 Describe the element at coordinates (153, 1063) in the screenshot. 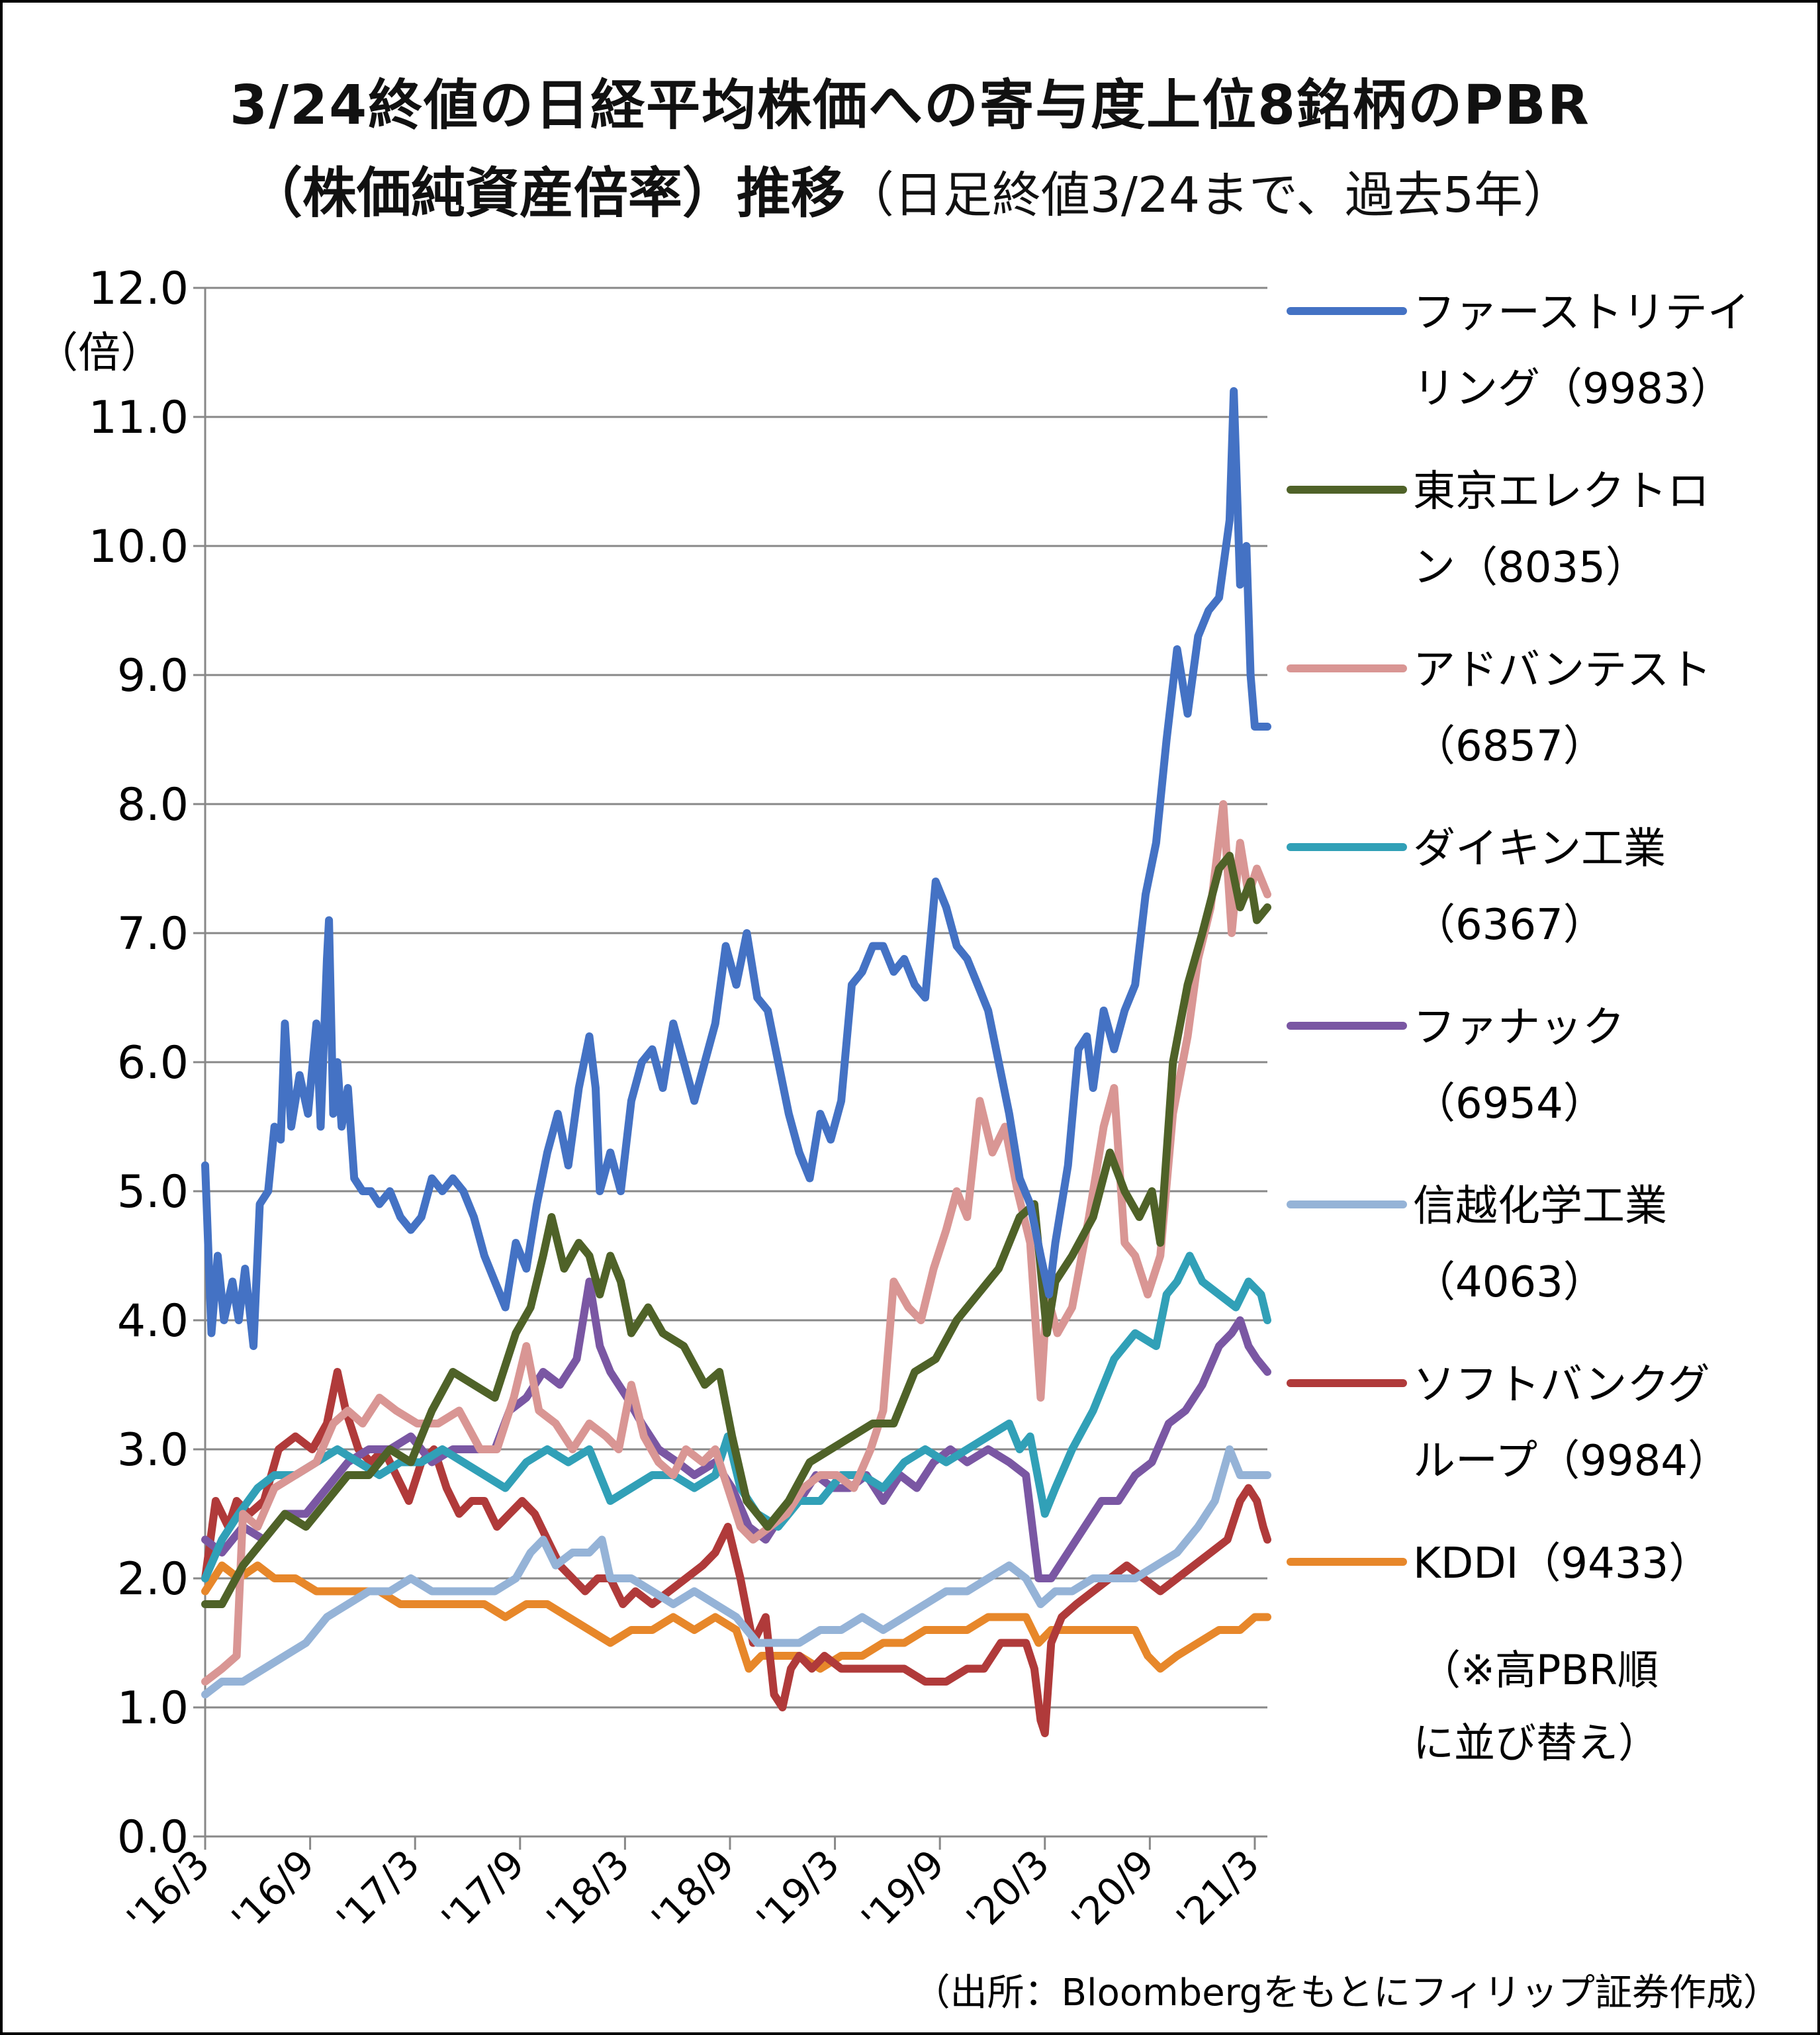

I see `y-tick-label: 6.0` at that location.